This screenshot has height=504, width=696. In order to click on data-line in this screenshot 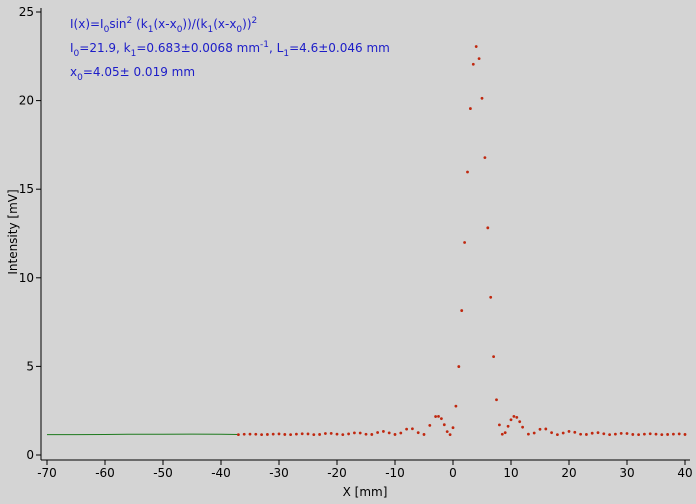, I will do `click(143, 434)`.